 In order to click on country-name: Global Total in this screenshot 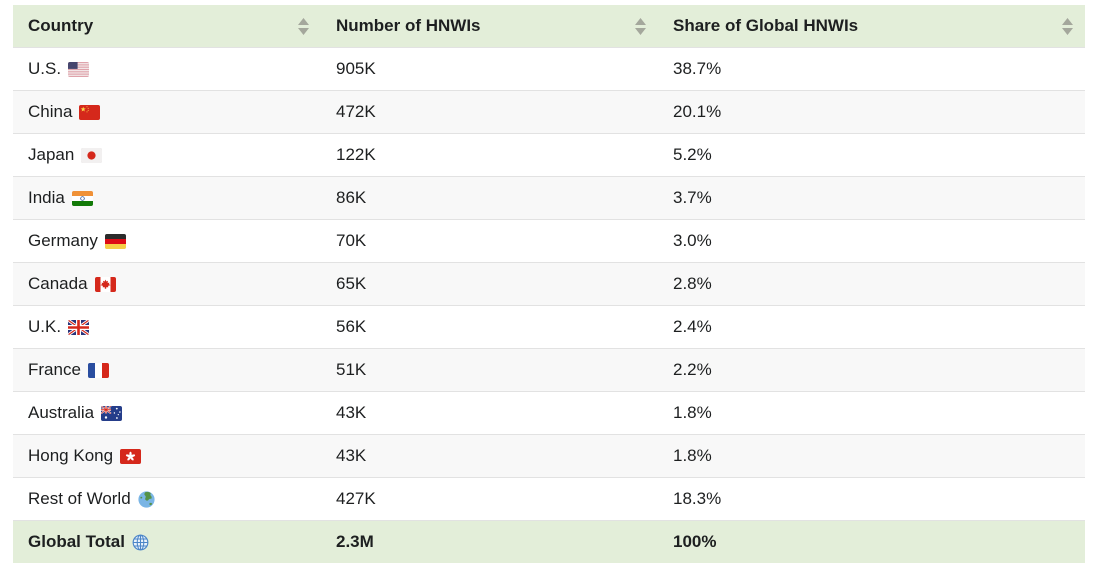, I will do `click(76, 541)`.